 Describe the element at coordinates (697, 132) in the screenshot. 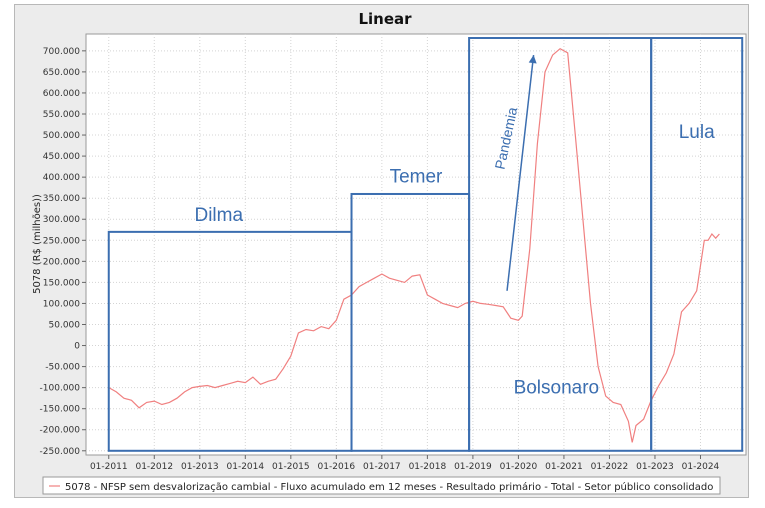

I see `era-label: Lula` at that location.